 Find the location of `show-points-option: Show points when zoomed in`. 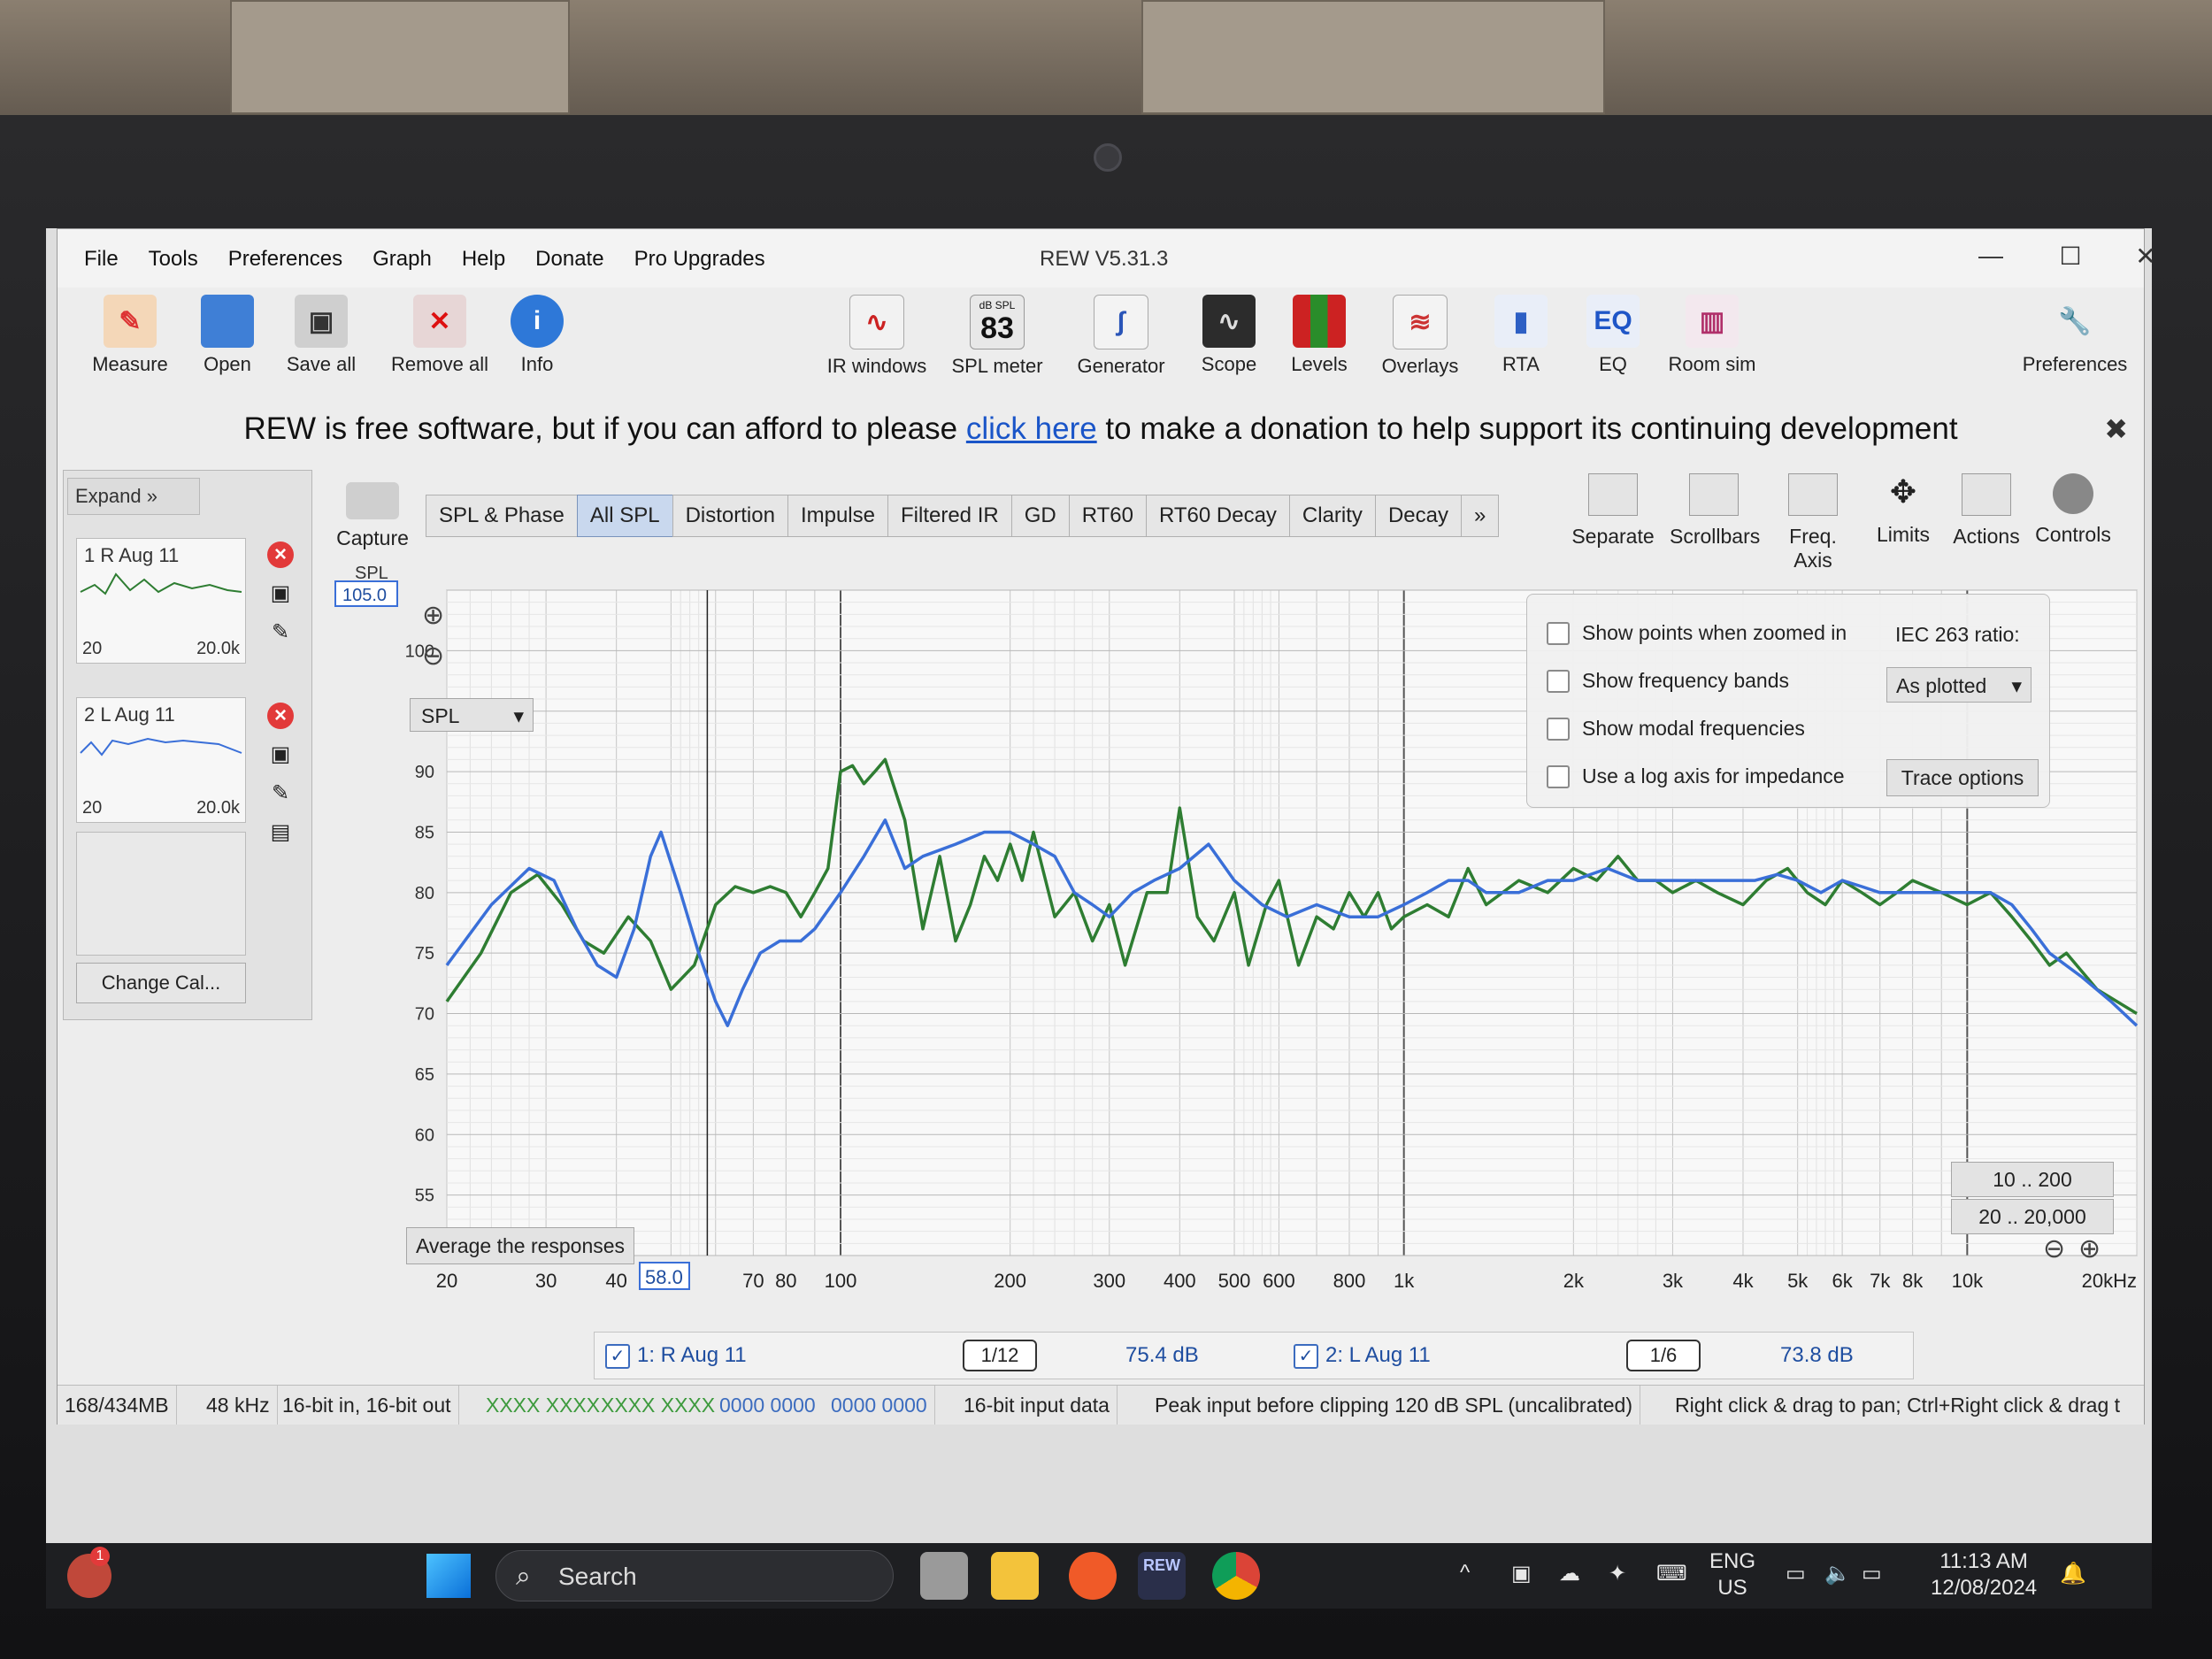

show-points-option: Show points when zoomed in is located at coordinates (1697, 633).